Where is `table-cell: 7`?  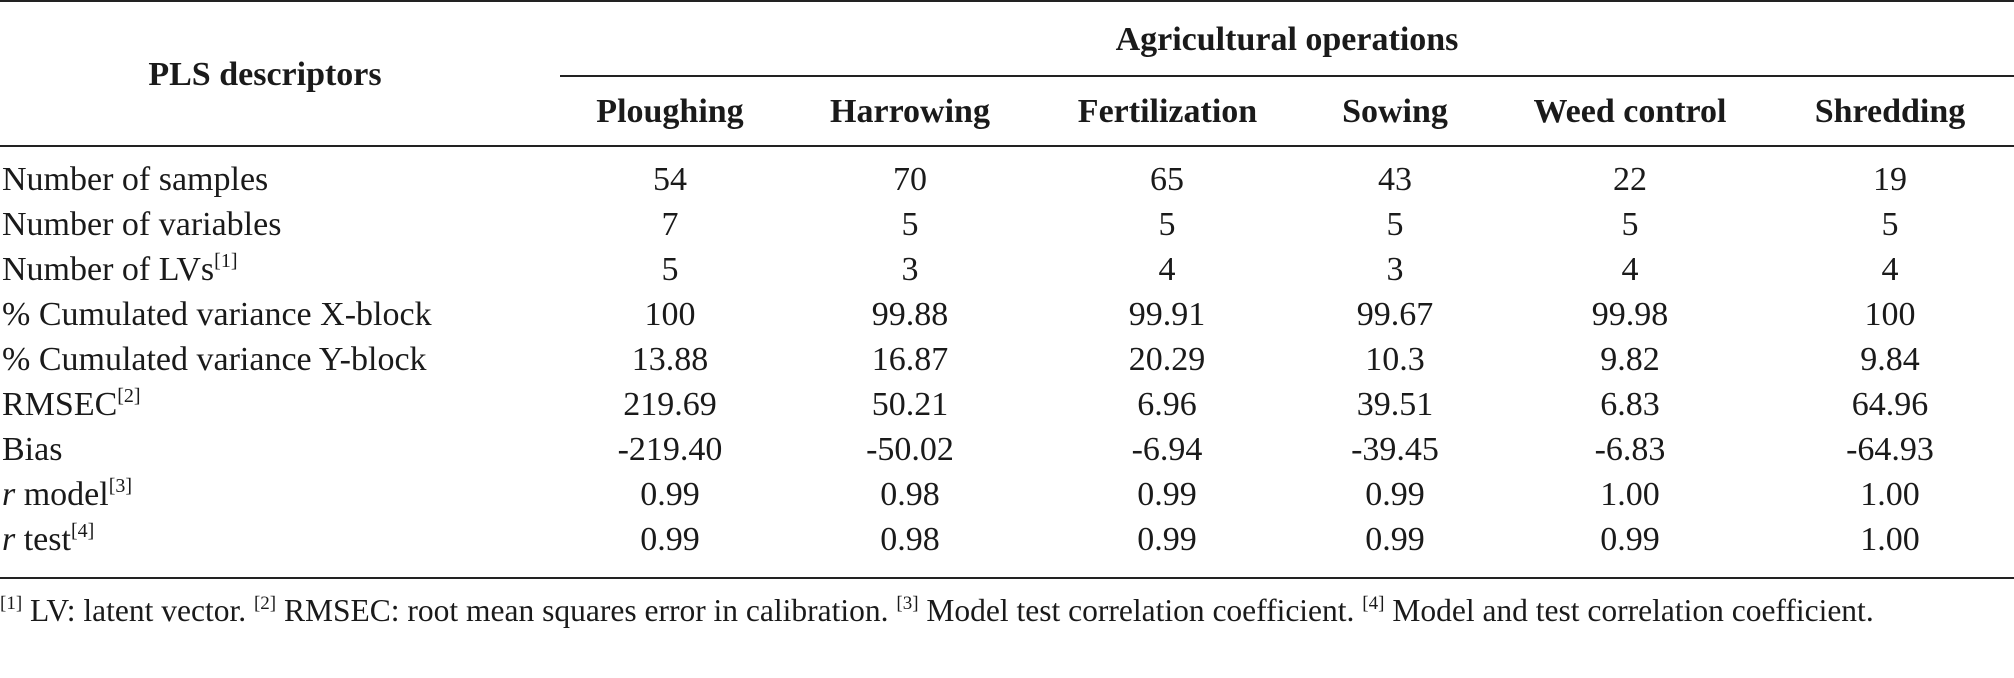 table-cell: 7 is located at coordinates (670, 224).